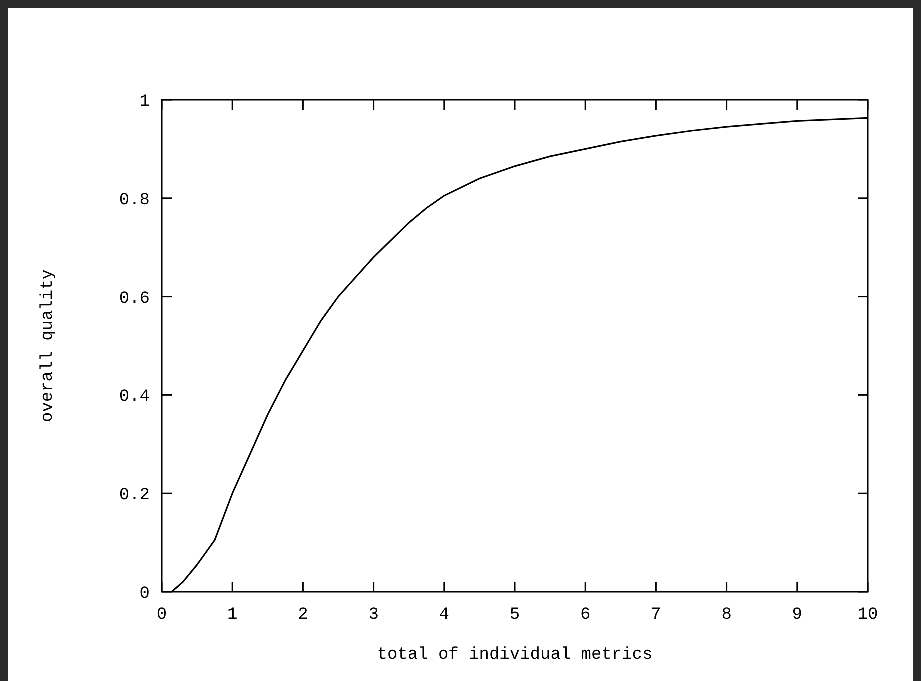 This screenshot has height=681, width=921. I want to click on x-tick-label: 4, so click(444, 615).